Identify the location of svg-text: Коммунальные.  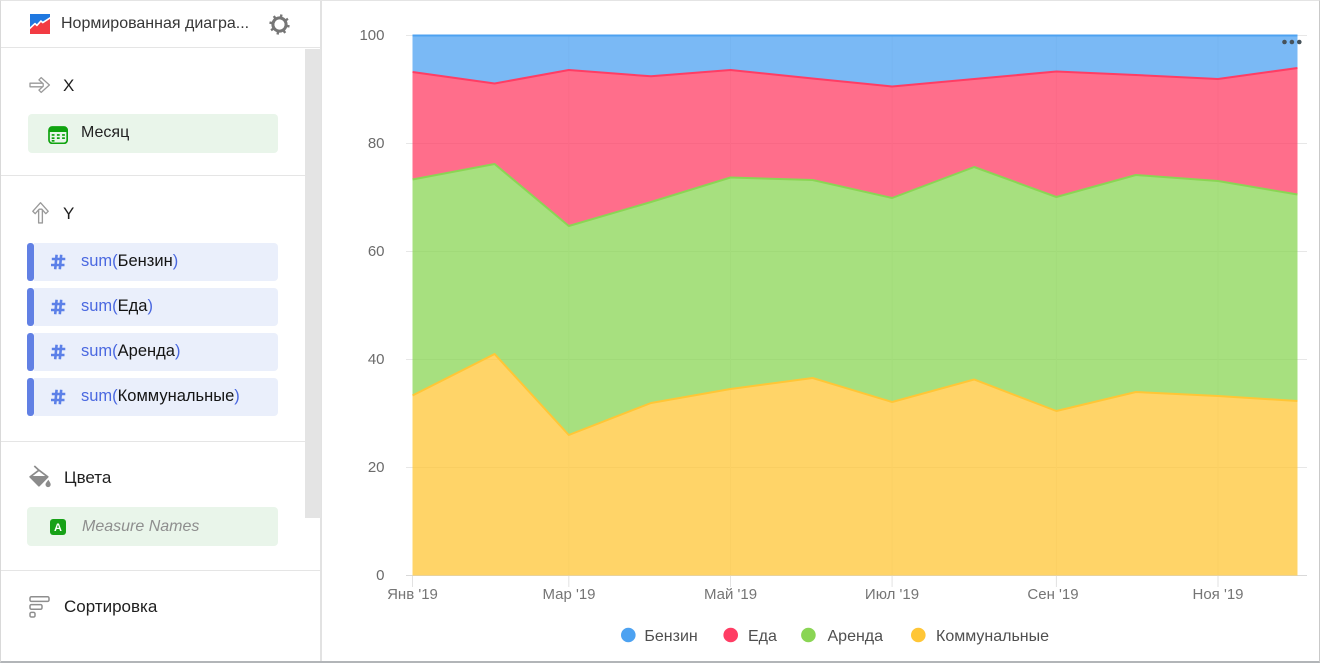
(992, 636).